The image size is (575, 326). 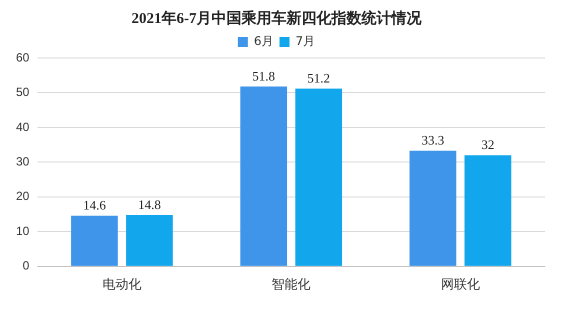 I want to click on data-label: 14.6, so click(x=94, y=205).